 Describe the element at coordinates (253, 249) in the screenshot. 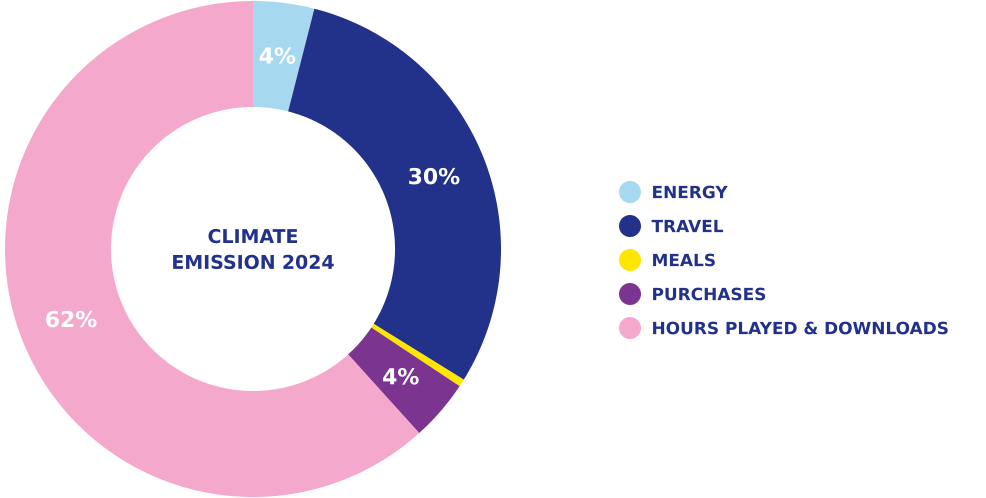

I see `text: CLIMATE EMISSION 2024` at that location.